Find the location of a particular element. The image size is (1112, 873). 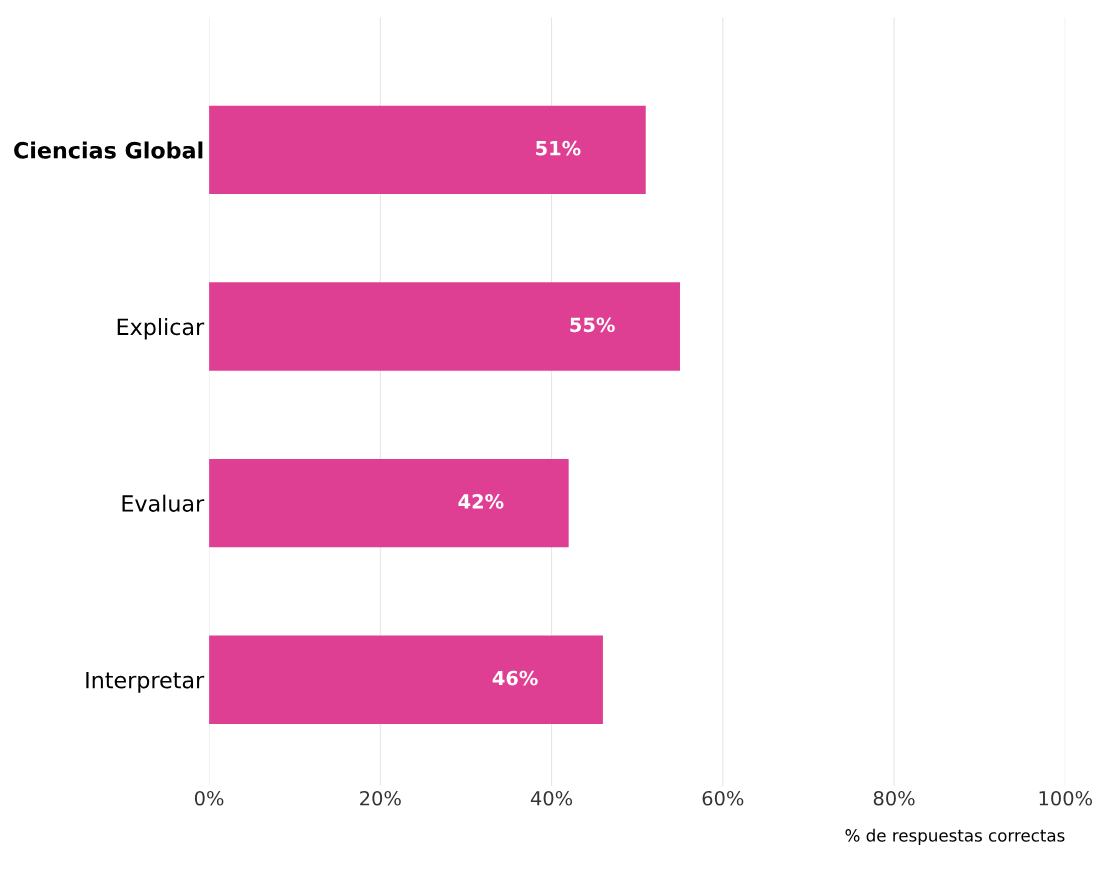

data-label: 55% is located at coordinates (592, 325).